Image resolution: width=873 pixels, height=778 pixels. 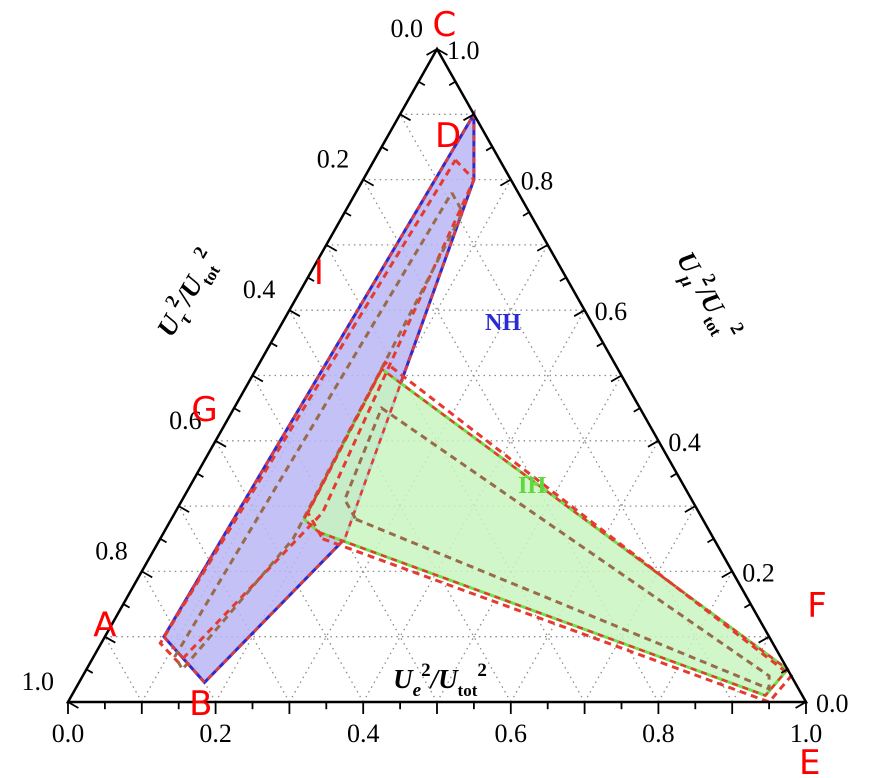 I want to click on left-tick-label: 0.6, so click(x=185, y=420).